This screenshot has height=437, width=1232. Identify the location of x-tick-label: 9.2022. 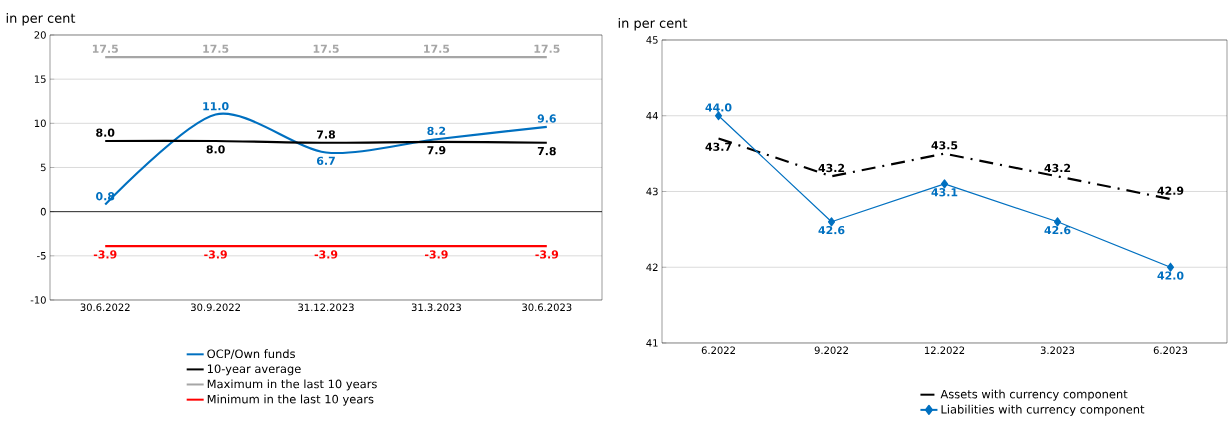
(831, 350).